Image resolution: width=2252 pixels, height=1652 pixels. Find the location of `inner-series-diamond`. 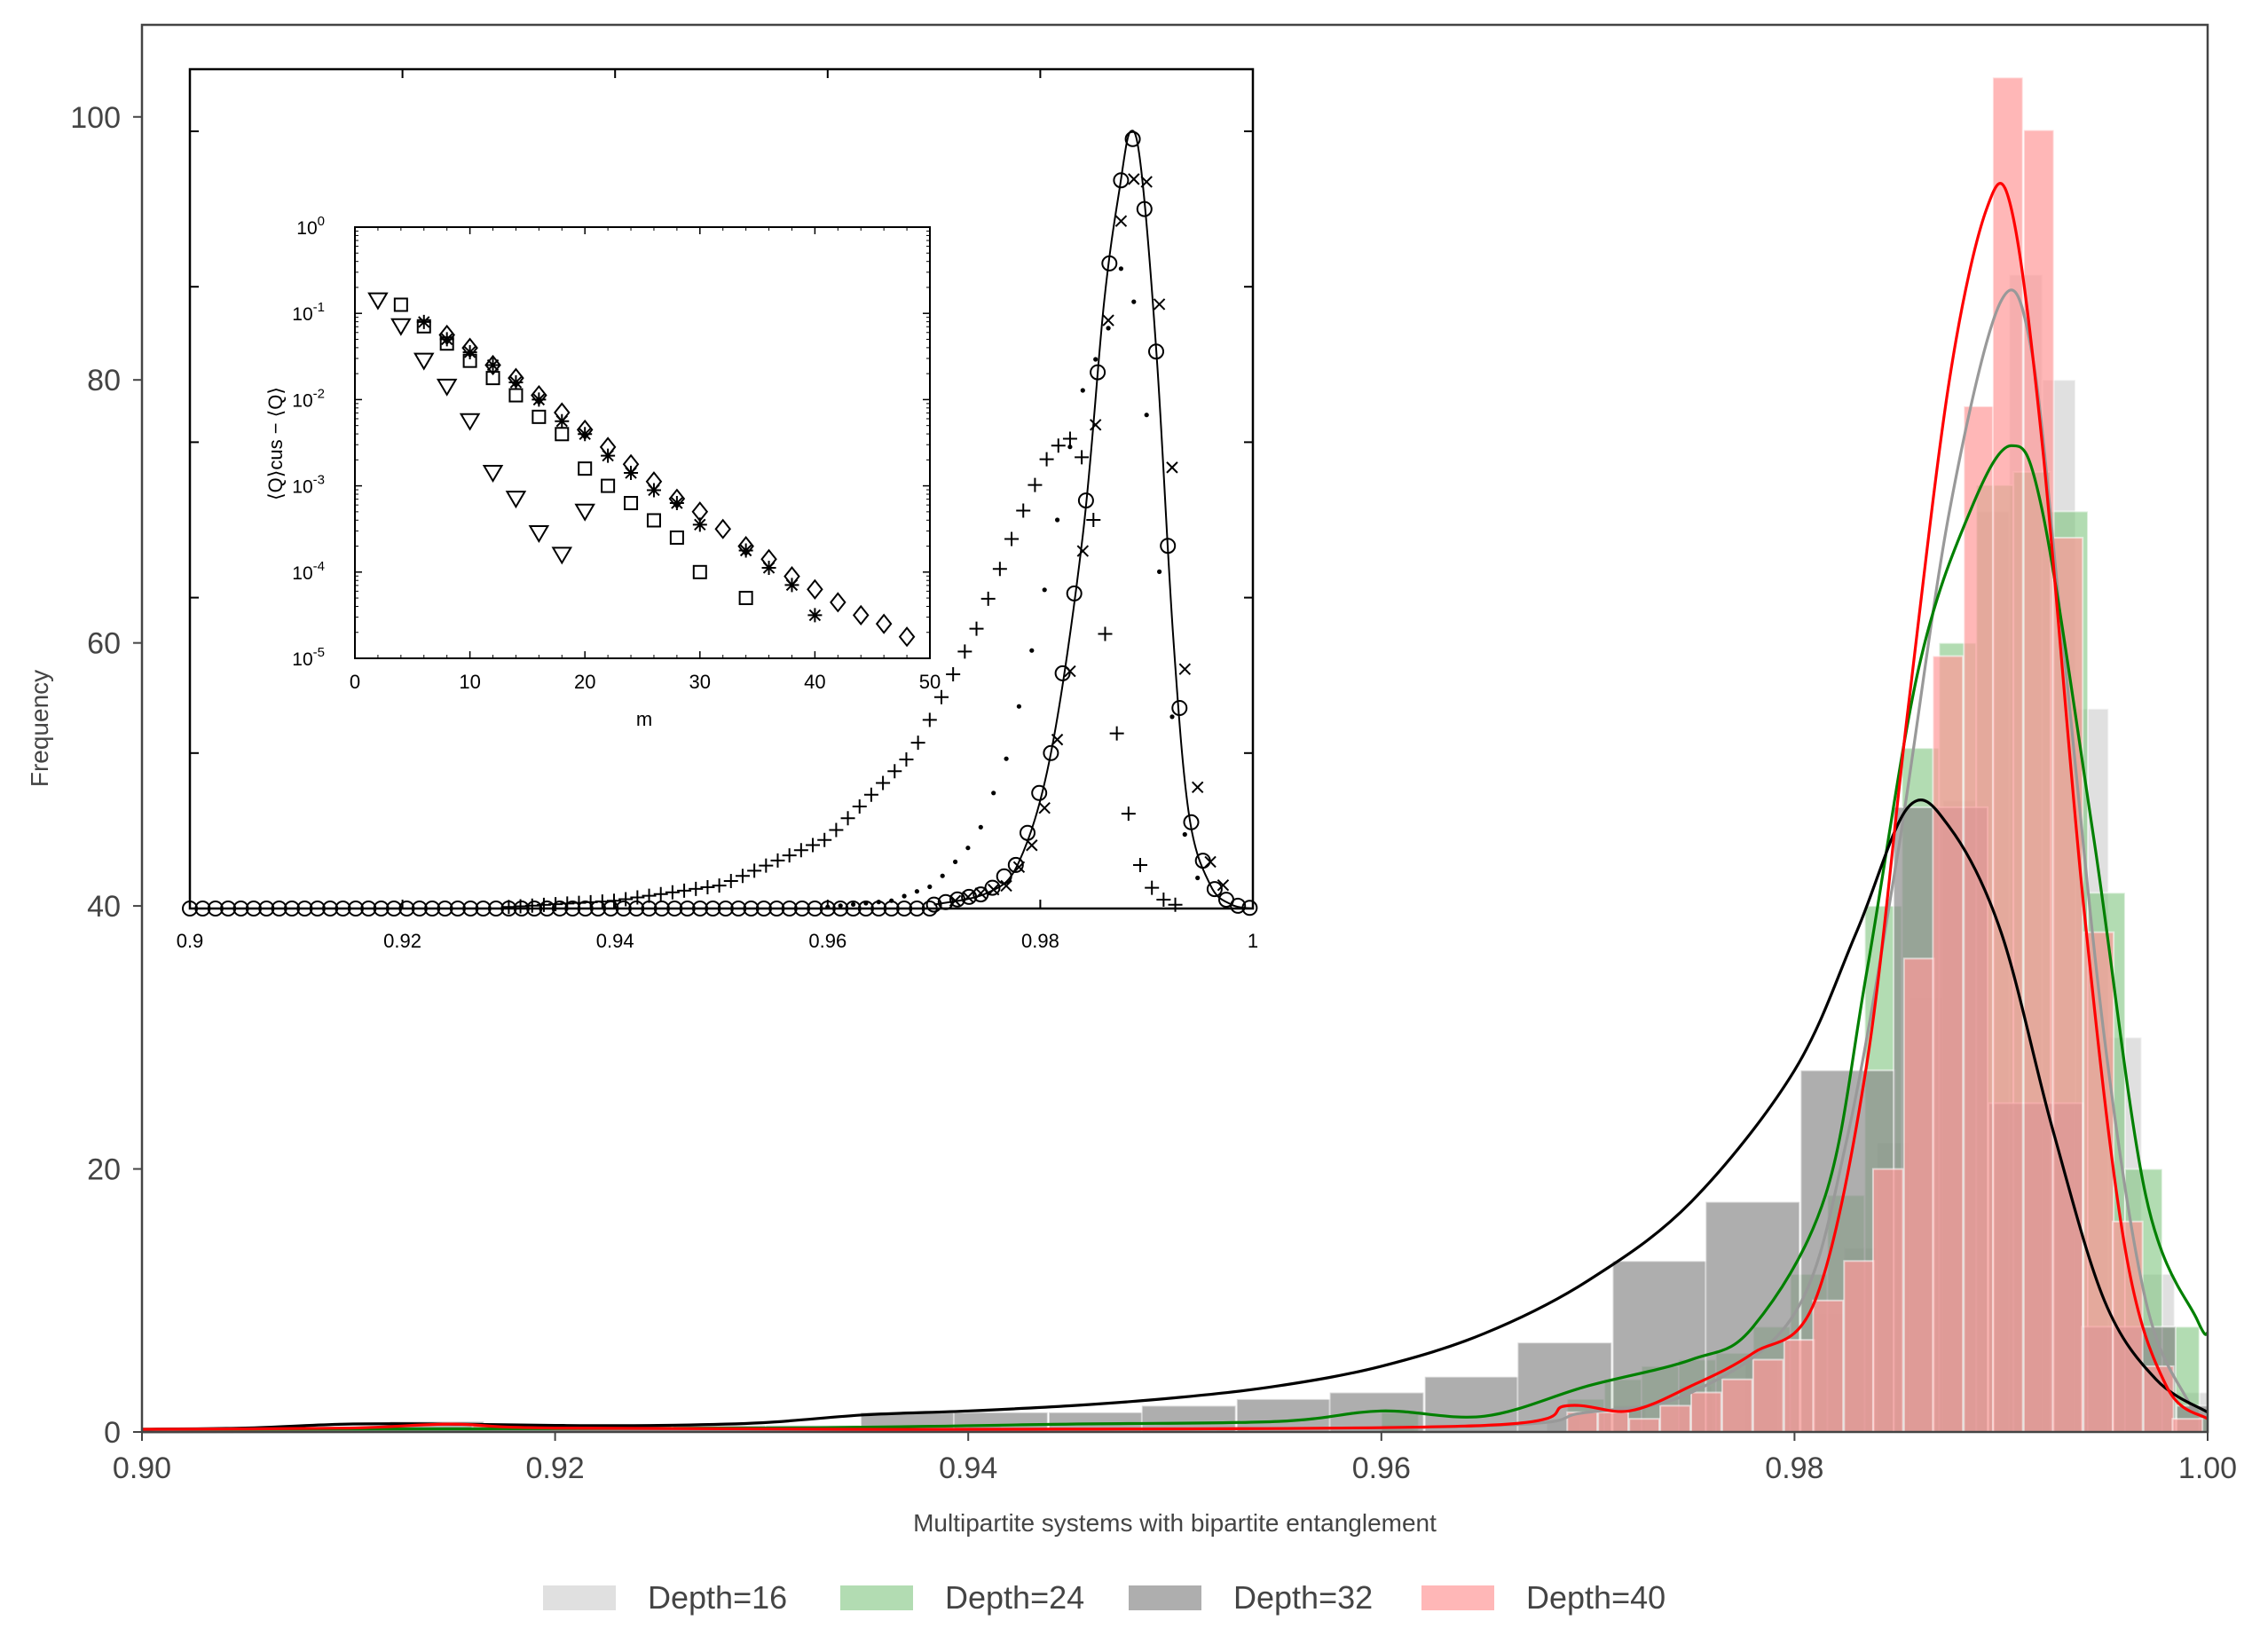

inner-series-diamond is located at coordinates (677, 486).